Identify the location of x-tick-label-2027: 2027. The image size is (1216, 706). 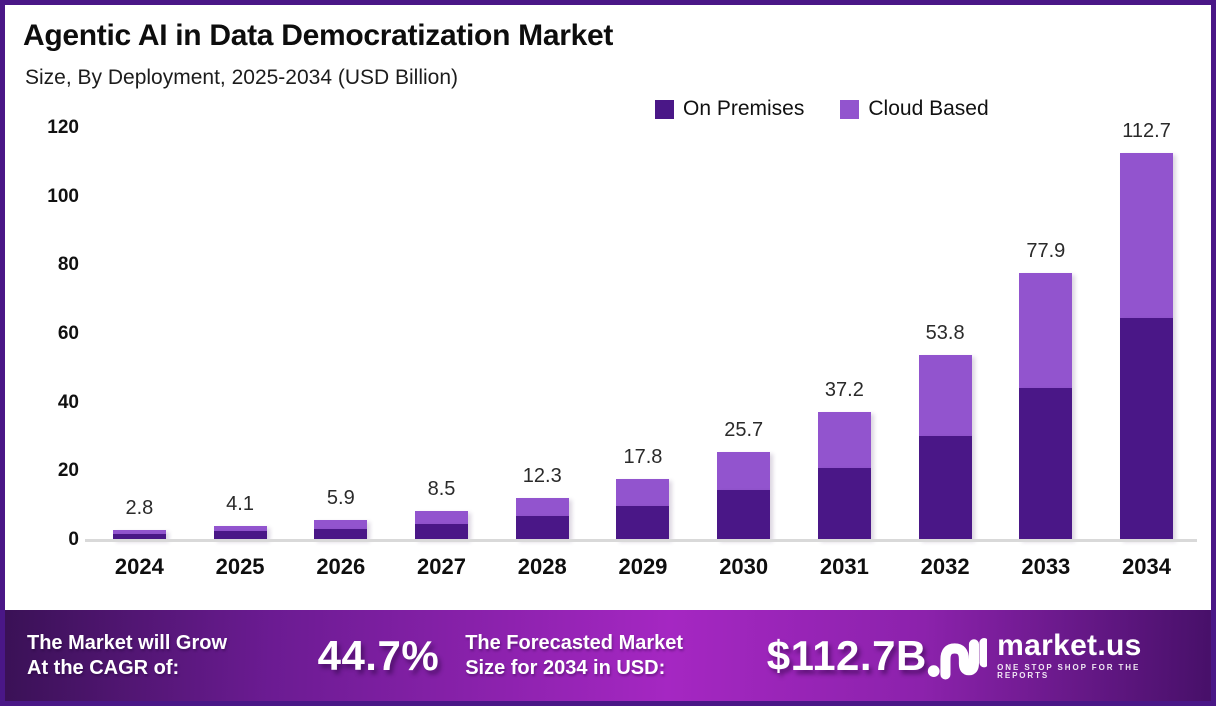
(441, 566).